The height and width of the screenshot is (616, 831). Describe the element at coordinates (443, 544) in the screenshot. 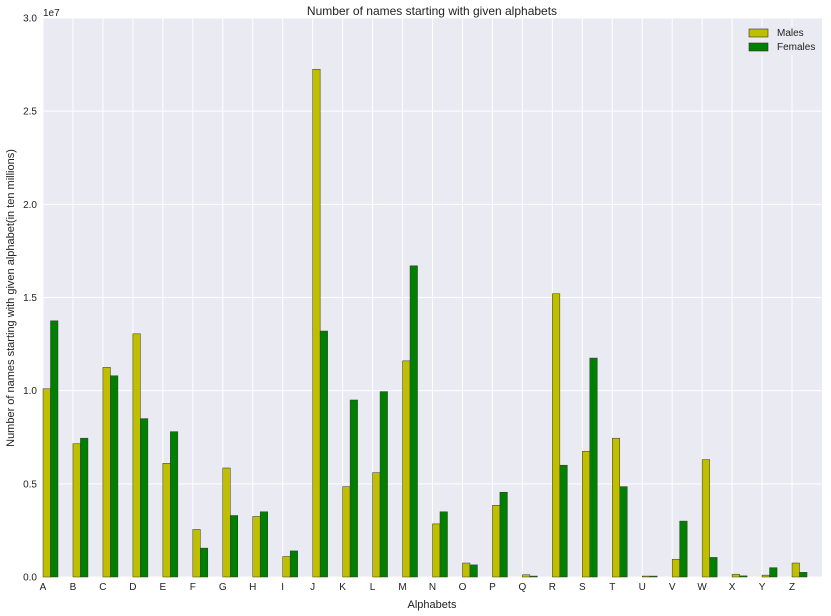

I see `bar-females-n` at that location.